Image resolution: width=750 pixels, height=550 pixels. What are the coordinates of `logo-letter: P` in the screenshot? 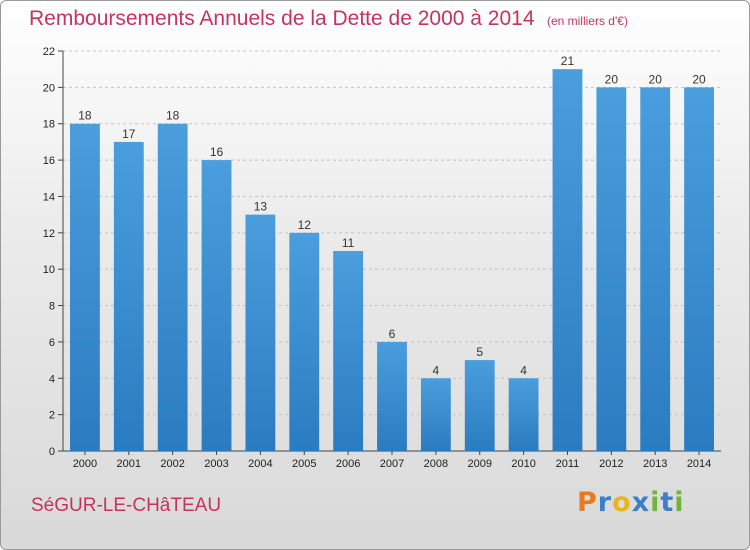 It's located at (587, 502).